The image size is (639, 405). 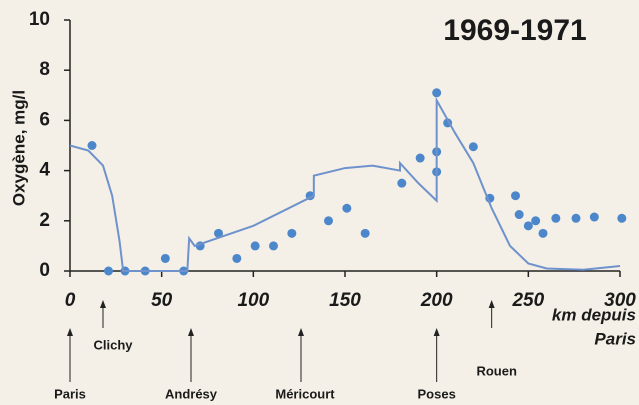 I want to click on x-tick-label: 150, so click(x=345, y=300).